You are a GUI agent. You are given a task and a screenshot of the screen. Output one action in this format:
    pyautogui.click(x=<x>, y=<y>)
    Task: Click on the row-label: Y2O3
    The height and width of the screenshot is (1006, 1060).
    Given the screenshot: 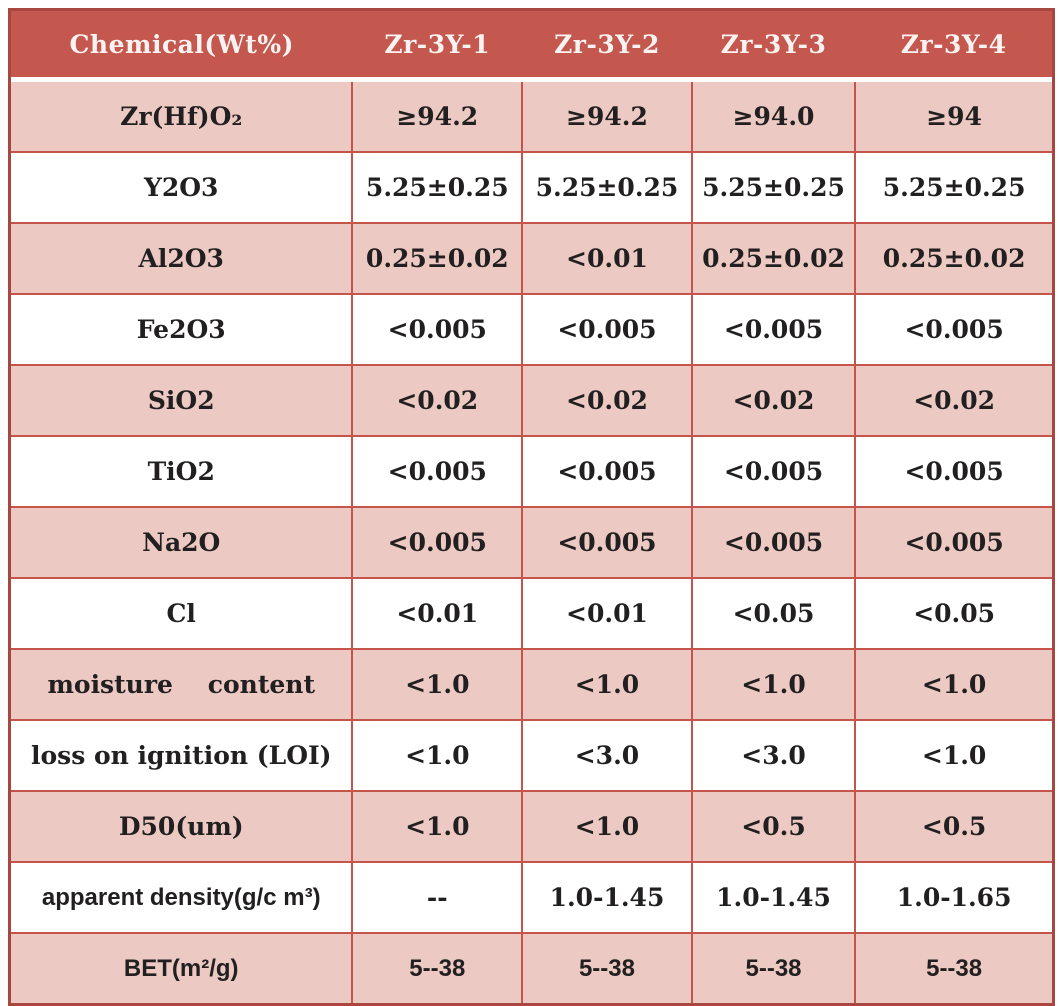 What is the action you would take?
    pyautogui.click(x=182, y=187)
    